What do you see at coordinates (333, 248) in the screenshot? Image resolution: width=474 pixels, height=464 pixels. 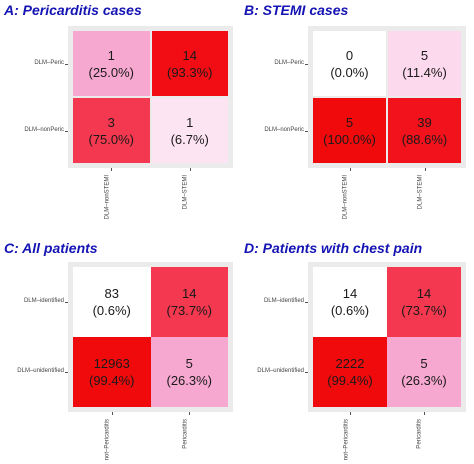 I see `panel-title: D: Patients with chest pain` at bounding box center [333, 248].